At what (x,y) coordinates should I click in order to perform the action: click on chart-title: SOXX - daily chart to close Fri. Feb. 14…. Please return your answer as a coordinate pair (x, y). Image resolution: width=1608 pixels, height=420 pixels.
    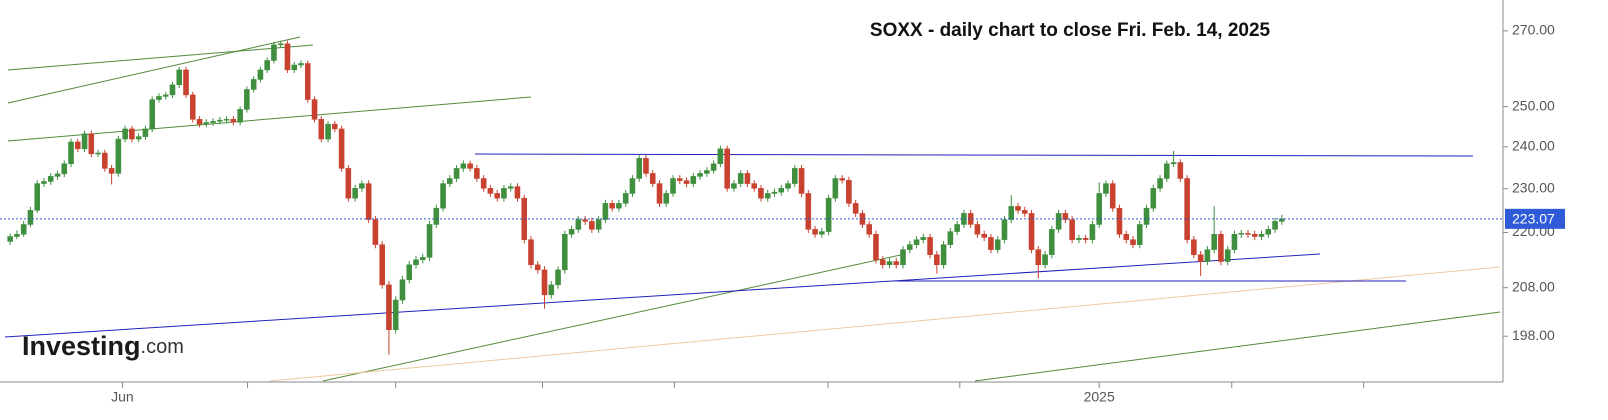
    Looking at the image, I should click on (1070, 30).